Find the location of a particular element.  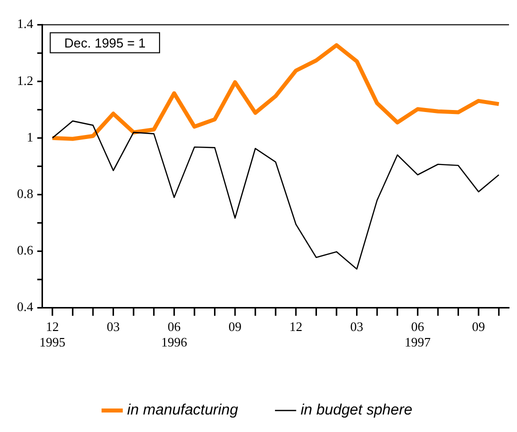

y-tick-label: 1.4 is located at coordinates (25, 24).